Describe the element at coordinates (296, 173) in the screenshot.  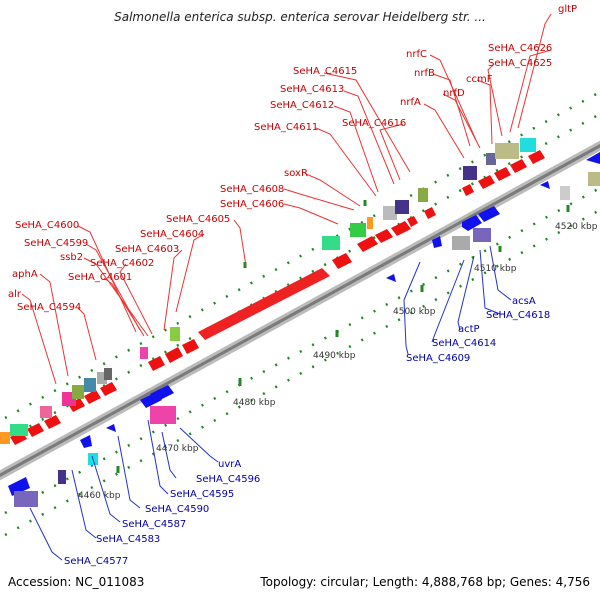
I see `gene-label: soxR` at that location.